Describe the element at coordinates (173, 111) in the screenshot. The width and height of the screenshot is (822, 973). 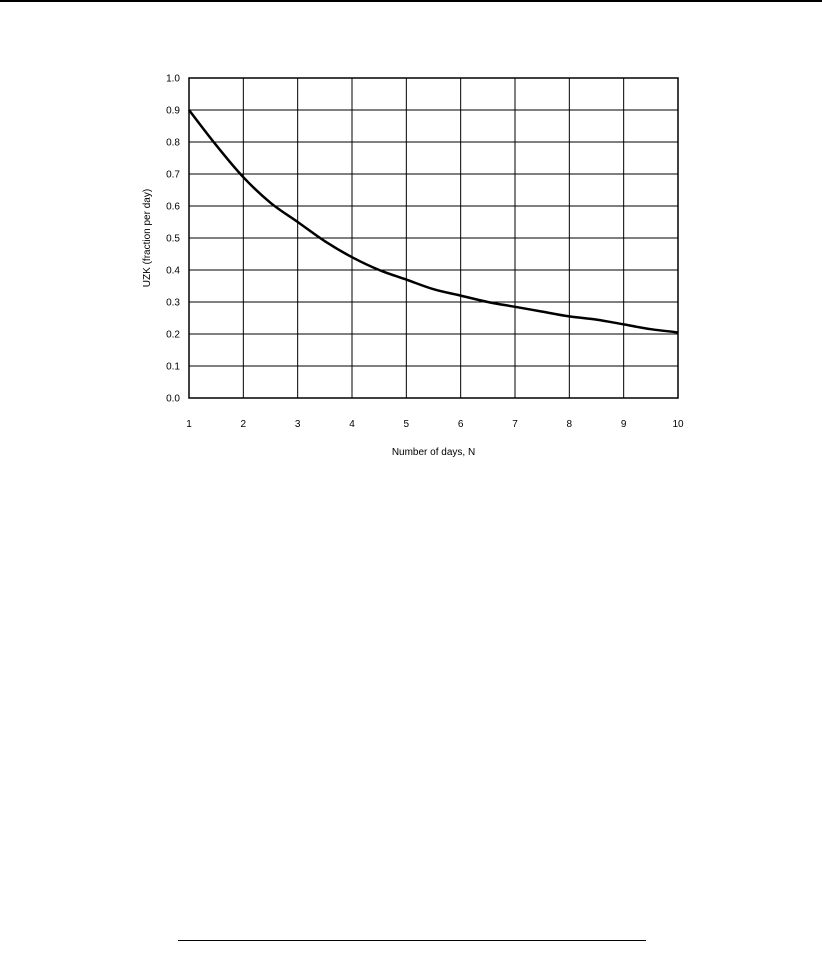
I see `y-tick-label: 0.9` at that location.